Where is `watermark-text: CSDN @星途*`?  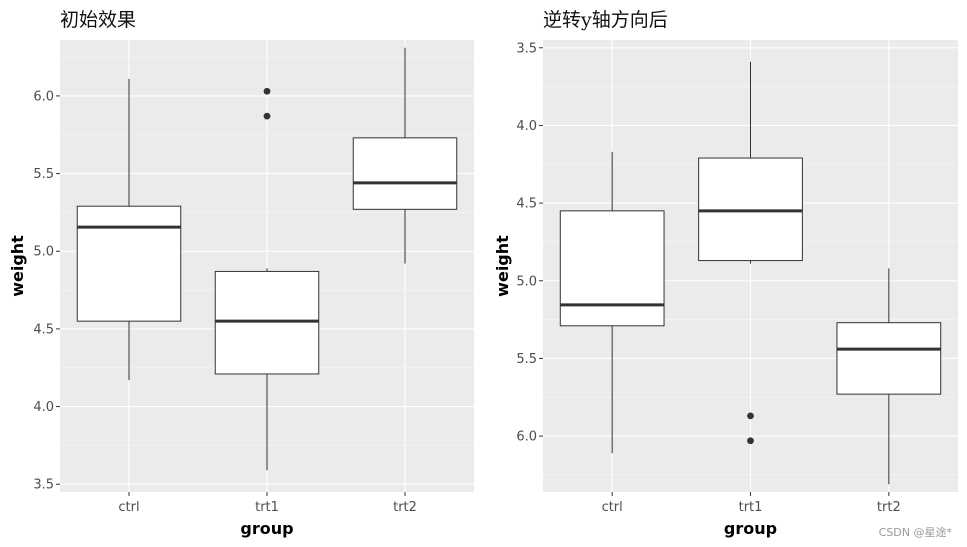
watermark-text: CSDN @星途* is located at coordinates (916, 532).